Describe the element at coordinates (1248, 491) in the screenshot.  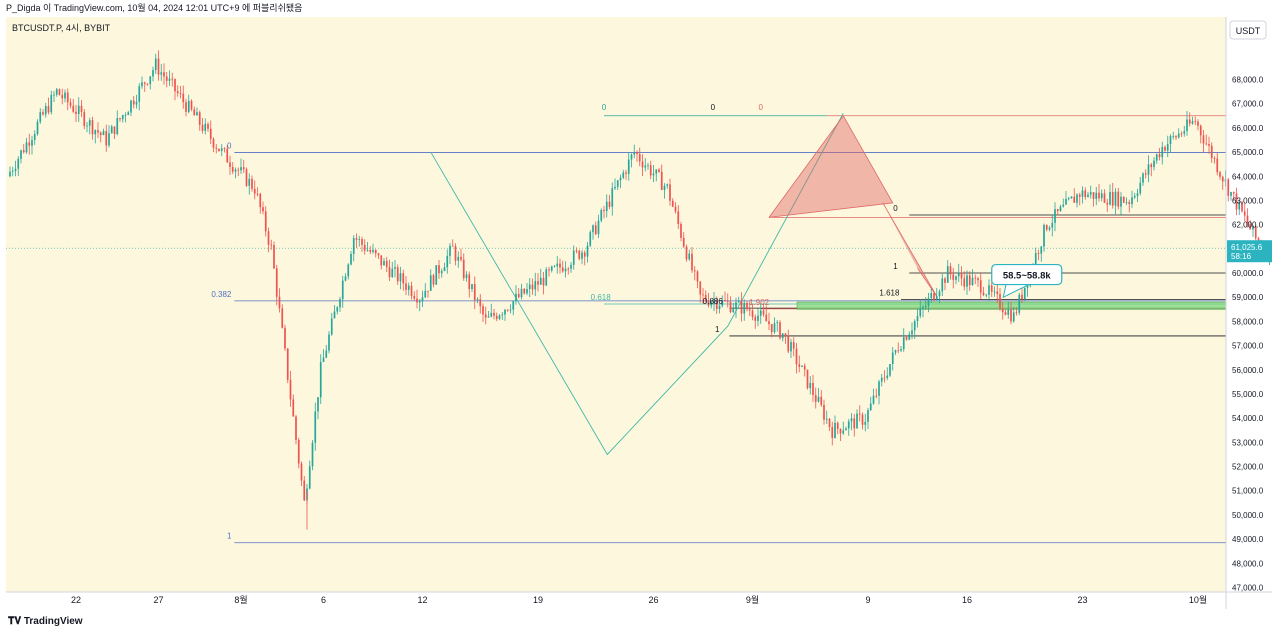
I see `price-tick-label: 51,000.0` at that location.